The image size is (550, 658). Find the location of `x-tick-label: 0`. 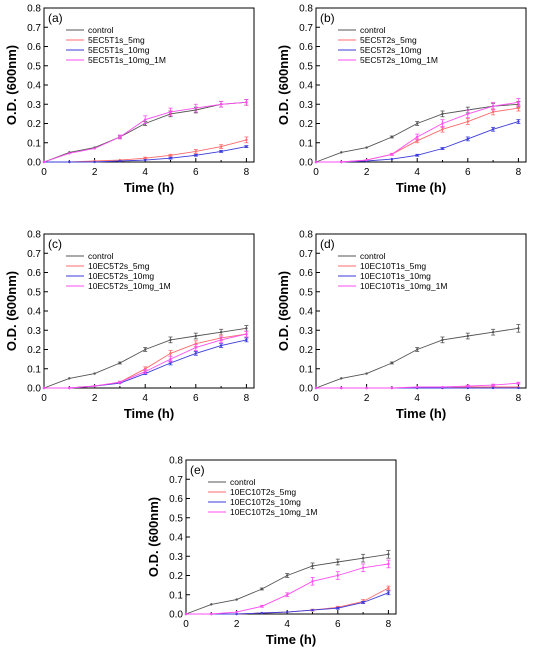

x-tick-label: 0 is located at coordinates (186, 624).